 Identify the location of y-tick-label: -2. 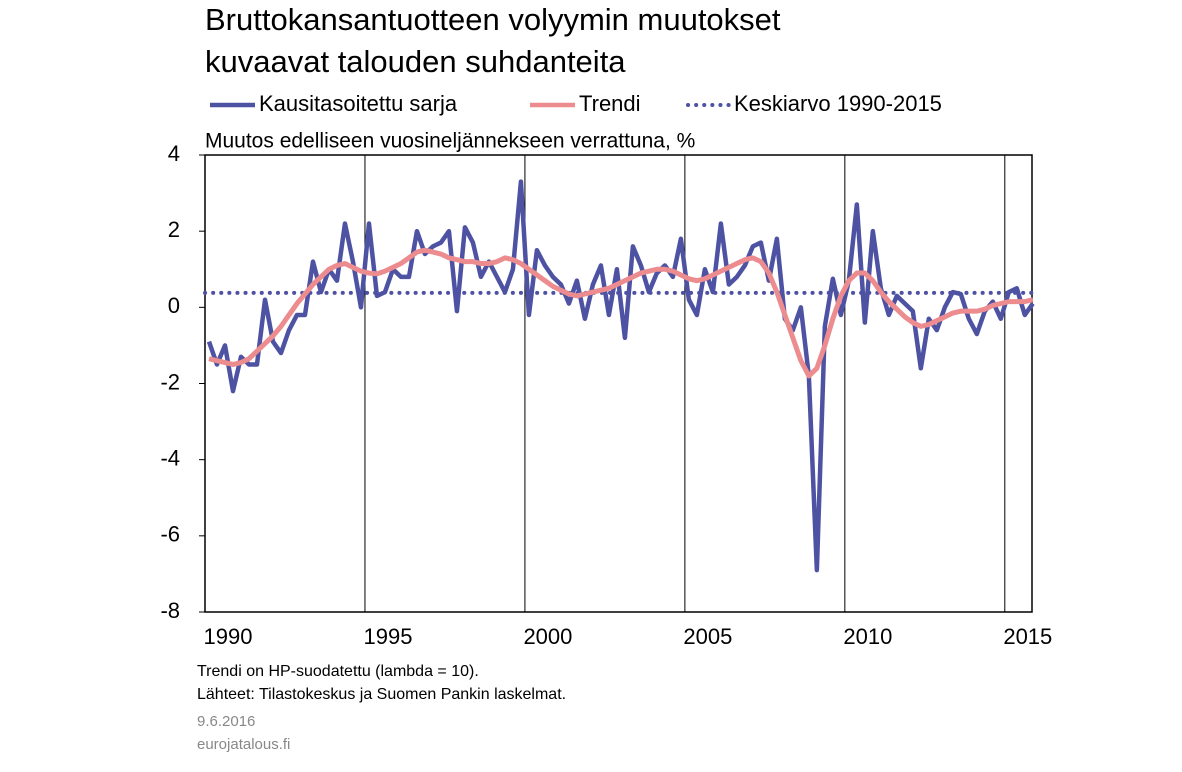
(170, 381).